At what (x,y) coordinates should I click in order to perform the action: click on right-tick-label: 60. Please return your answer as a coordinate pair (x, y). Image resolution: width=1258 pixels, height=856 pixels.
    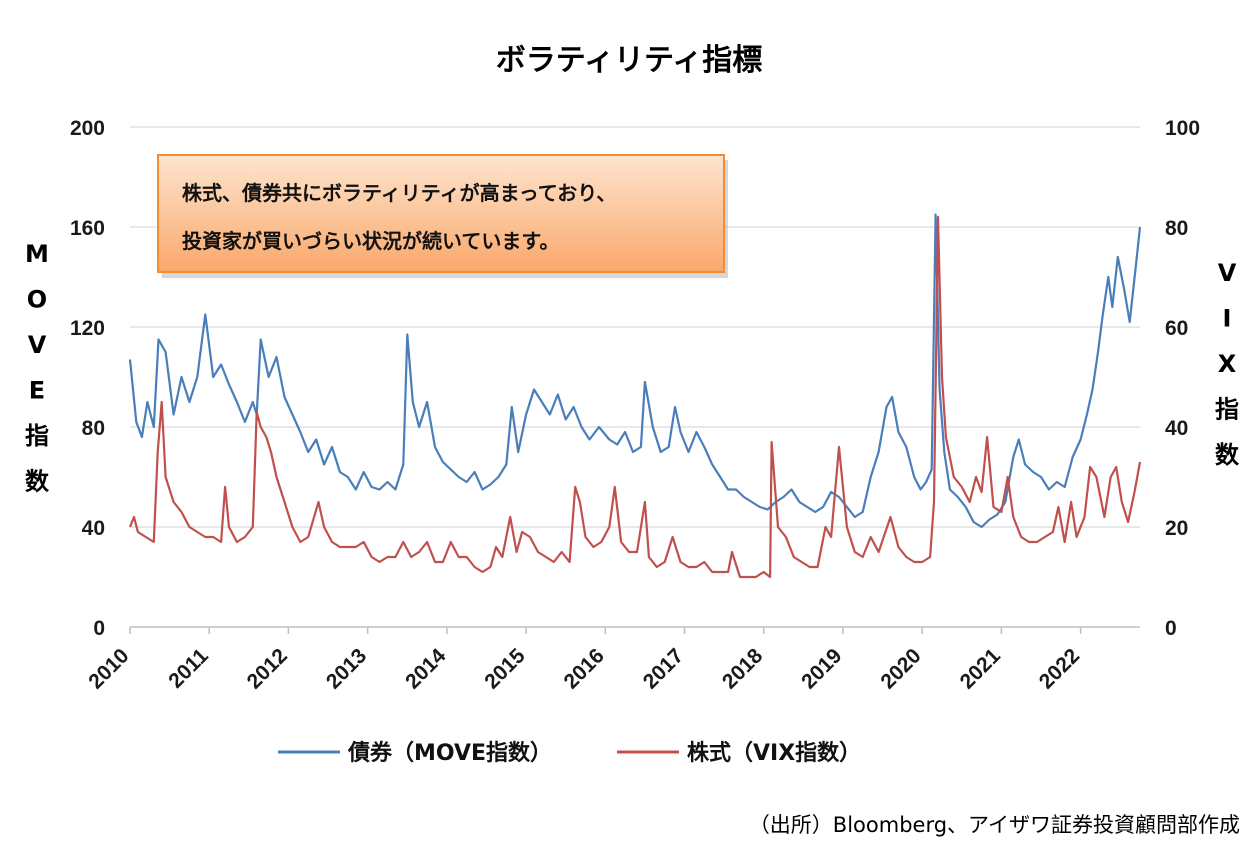
    Looking at the image, I should click on (1176, 328).